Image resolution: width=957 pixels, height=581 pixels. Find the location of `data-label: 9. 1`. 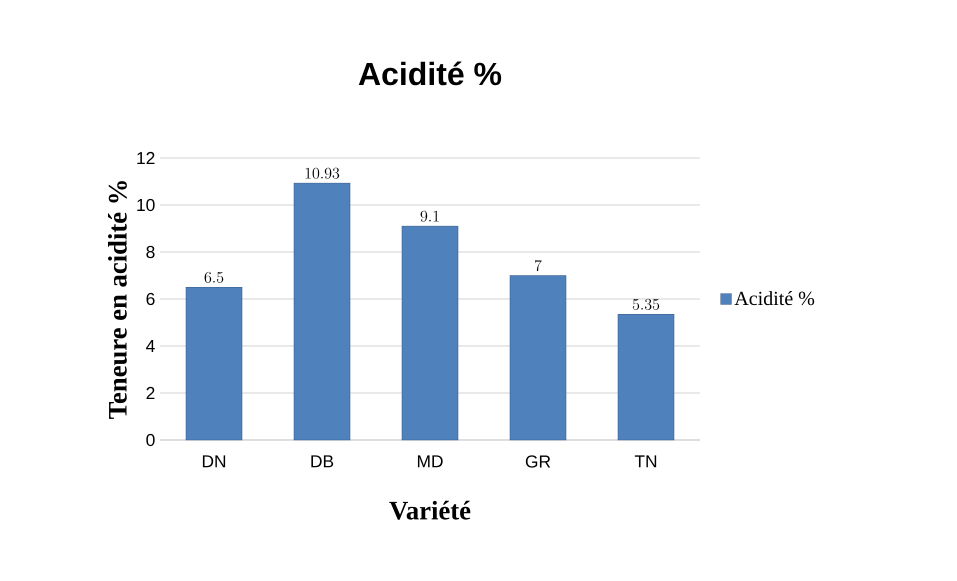

data-label: 9. 1 is located at coordinates (429, 216).